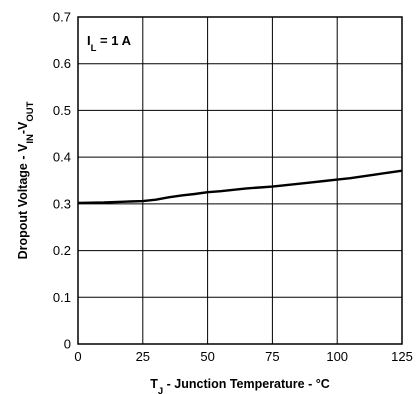  Describe the element at coordinates (62, 157) in the screenshot. I see `y-tick-label: 0.4` at that location.